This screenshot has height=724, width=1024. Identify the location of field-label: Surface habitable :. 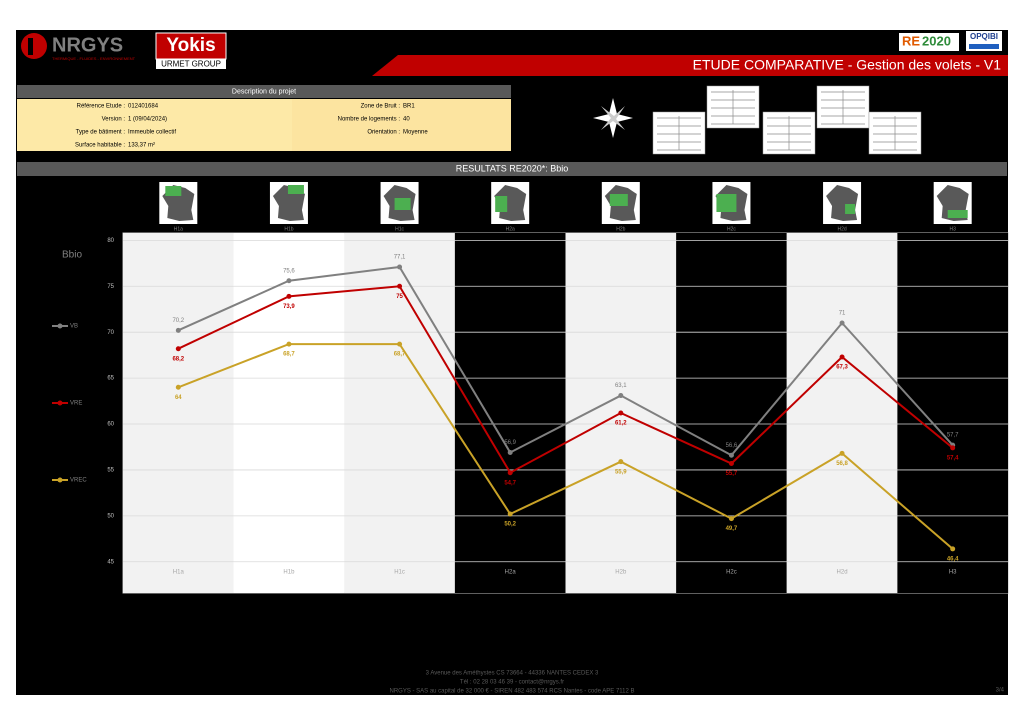
(100, 146).